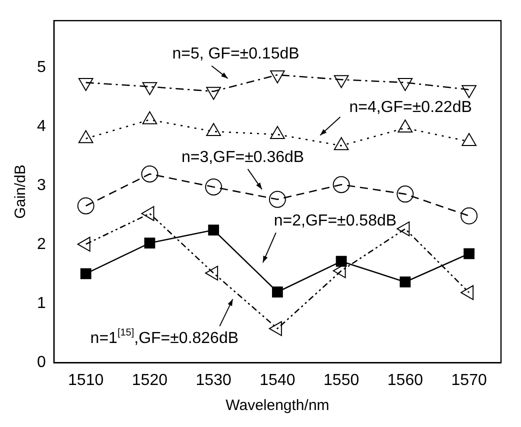 The image size is (521, 427). Describe the element at coordinates (278, 405) in the screenshot. I see `x-axis-title: Wavelength/nm` at that location.